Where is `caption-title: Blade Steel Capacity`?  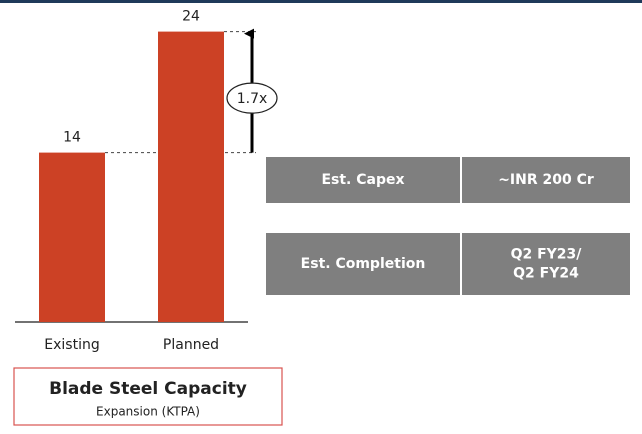 caption-title: Blade Steel Capacity is located at coordinates (148, 389).